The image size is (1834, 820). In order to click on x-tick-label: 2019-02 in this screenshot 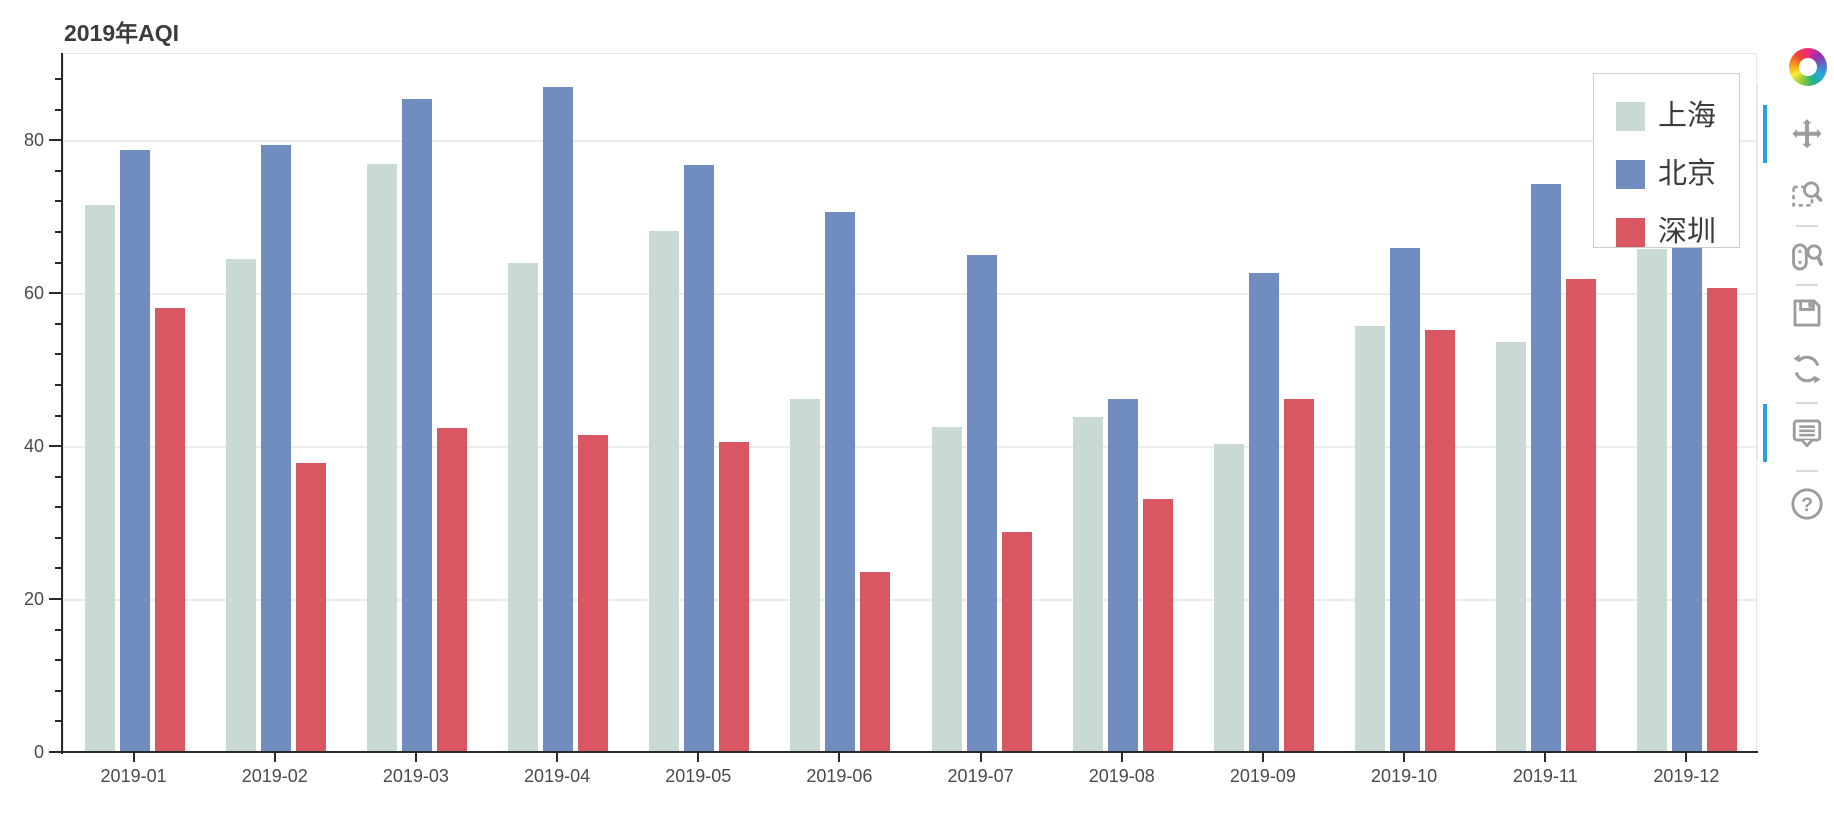, I will do `click(274, 776)`.